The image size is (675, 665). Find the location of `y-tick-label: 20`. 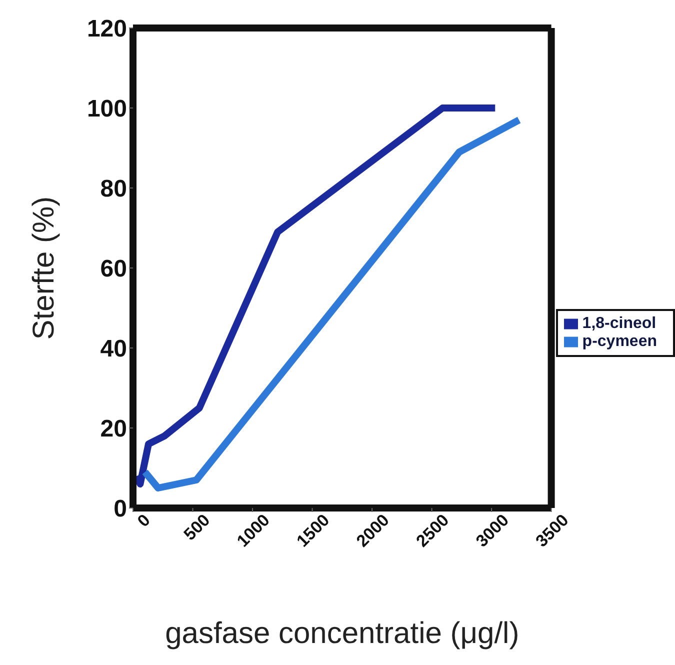

y-tick-label: 20 is located at coordinates (113, 429).